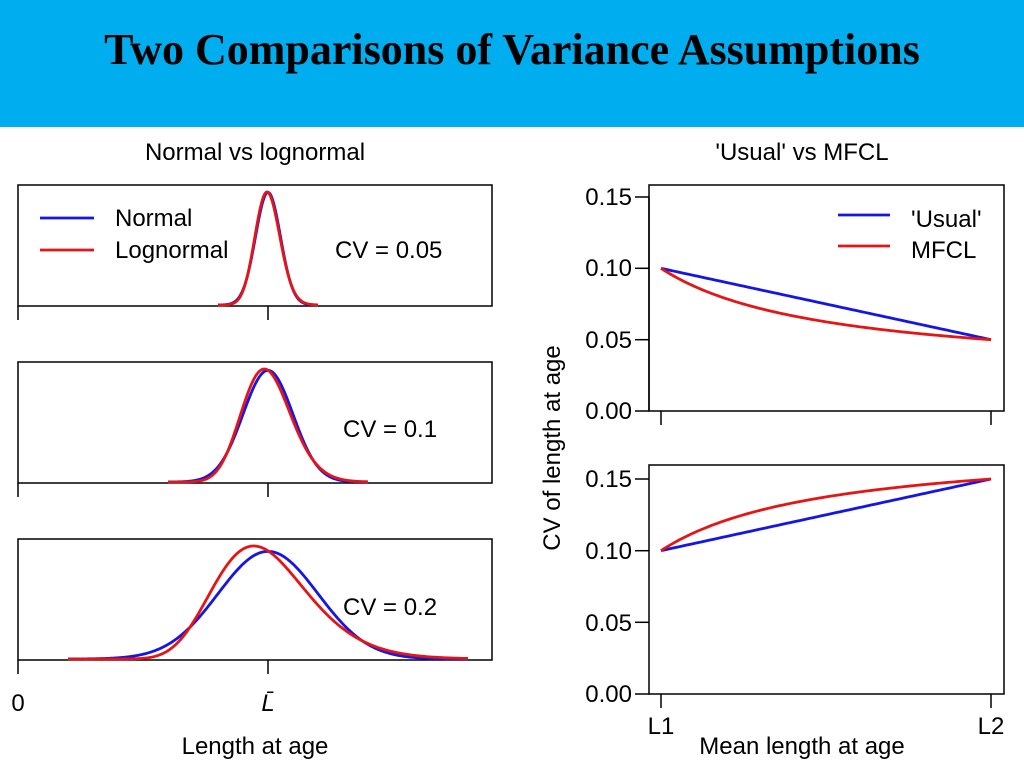  What do you see at coordinates (608, 197) in the screenshot?
I see `right-panel-1-ytick-label: 0.15` at bounding box center [608, 197].